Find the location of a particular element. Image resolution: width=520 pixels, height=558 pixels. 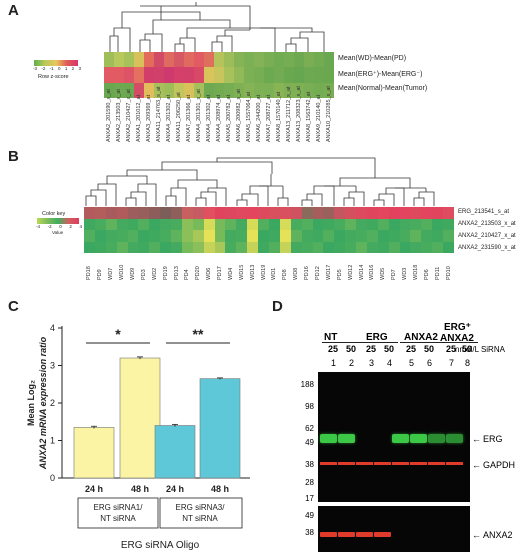

panel-b-column-label: WD7 is located at coordinates (111, 273).